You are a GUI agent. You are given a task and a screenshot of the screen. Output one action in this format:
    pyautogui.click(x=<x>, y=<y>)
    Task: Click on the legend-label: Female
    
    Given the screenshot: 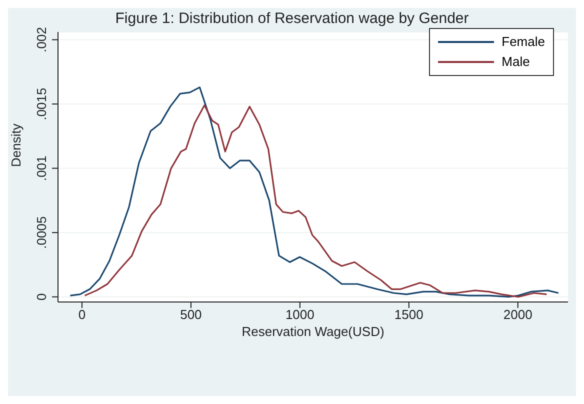 What is the action you would take?
    pyautogui.click(x=523, y=42)
    